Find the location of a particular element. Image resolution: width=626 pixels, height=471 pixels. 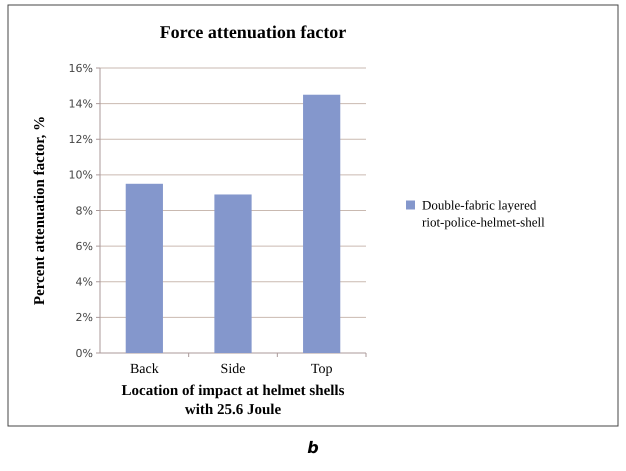

y-axis-title: Percent attenuation factor, % is located at coordinates (40, 211).